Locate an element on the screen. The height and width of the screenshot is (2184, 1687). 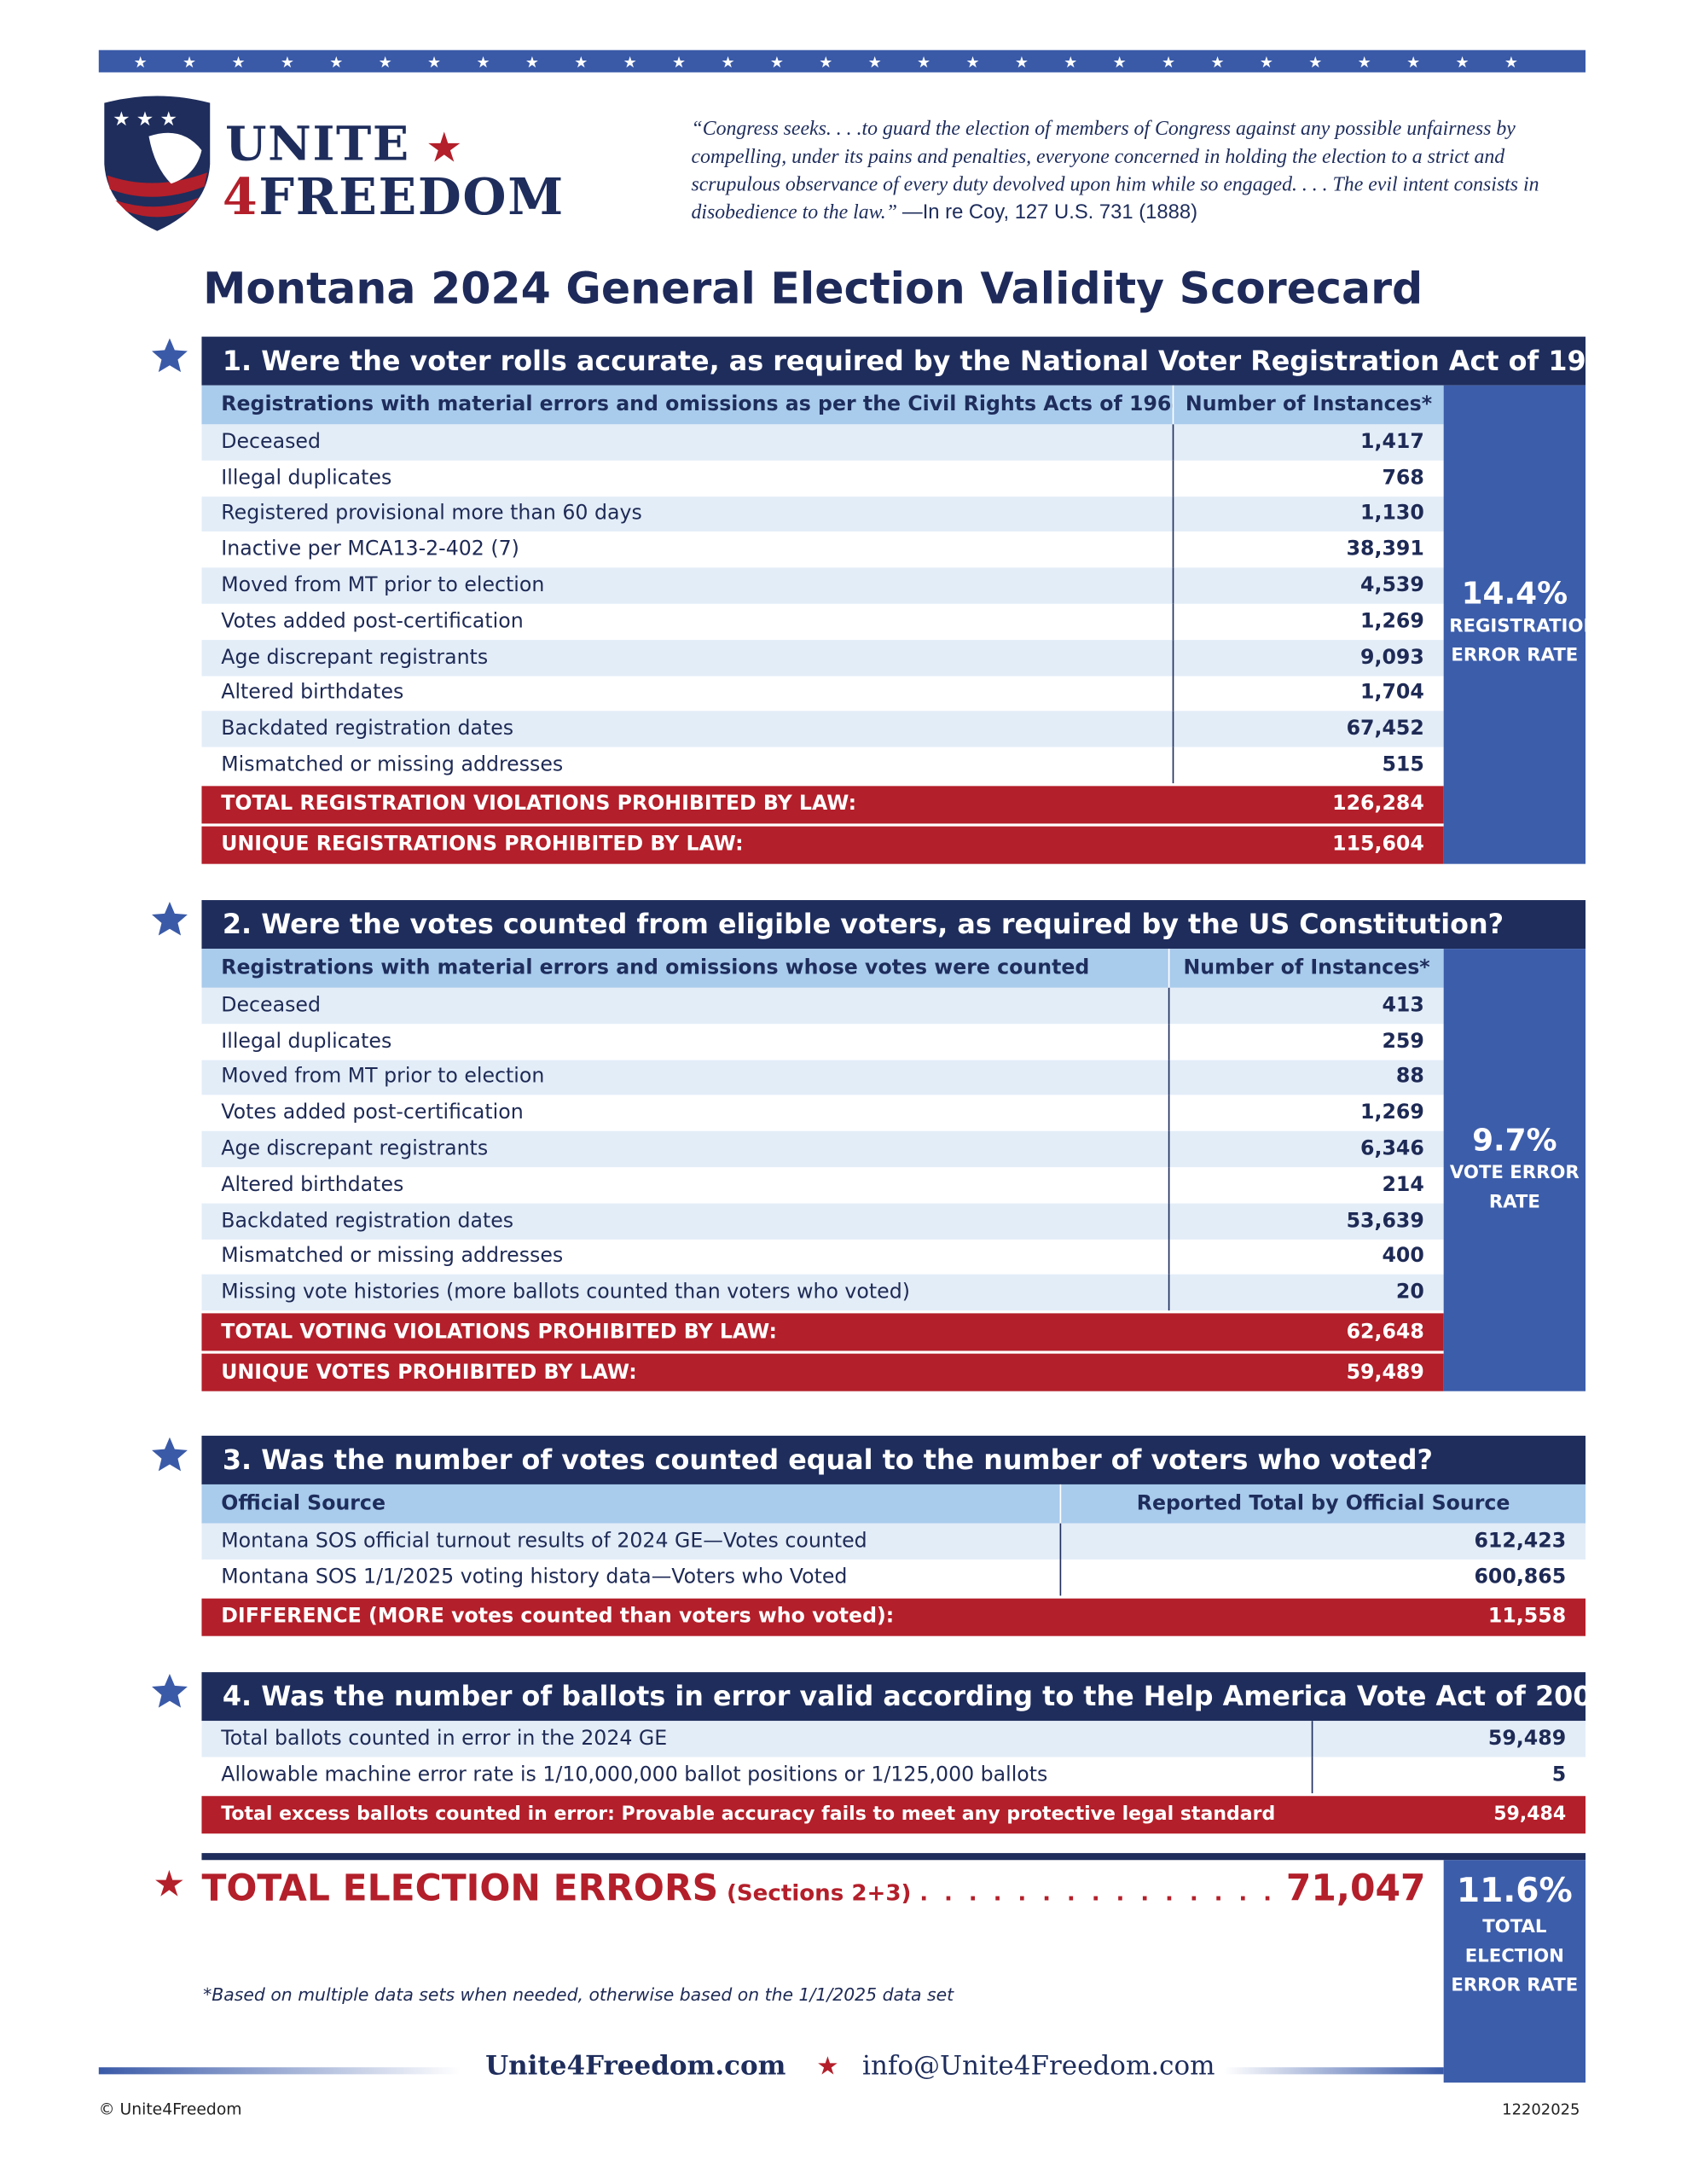
brand-bottom-text: FREEDOM is located at coordinates (412, 197).